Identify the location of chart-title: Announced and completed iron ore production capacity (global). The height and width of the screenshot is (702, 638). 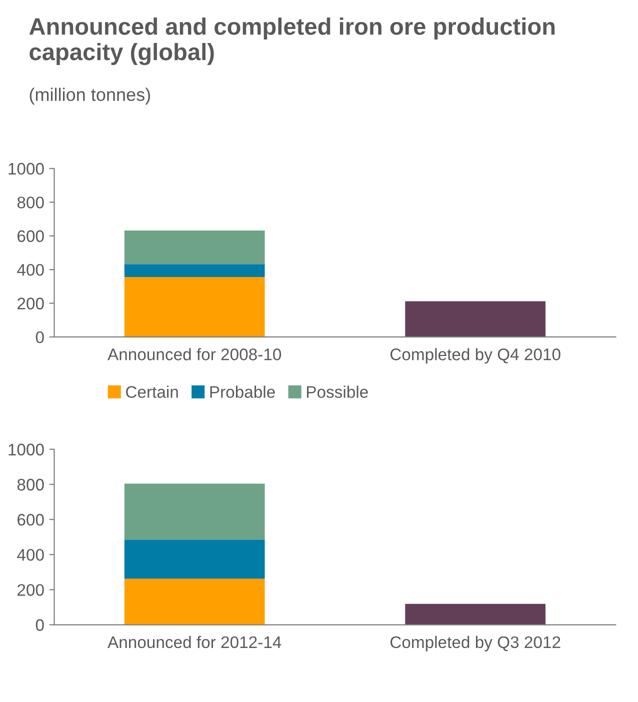
(292, 42).